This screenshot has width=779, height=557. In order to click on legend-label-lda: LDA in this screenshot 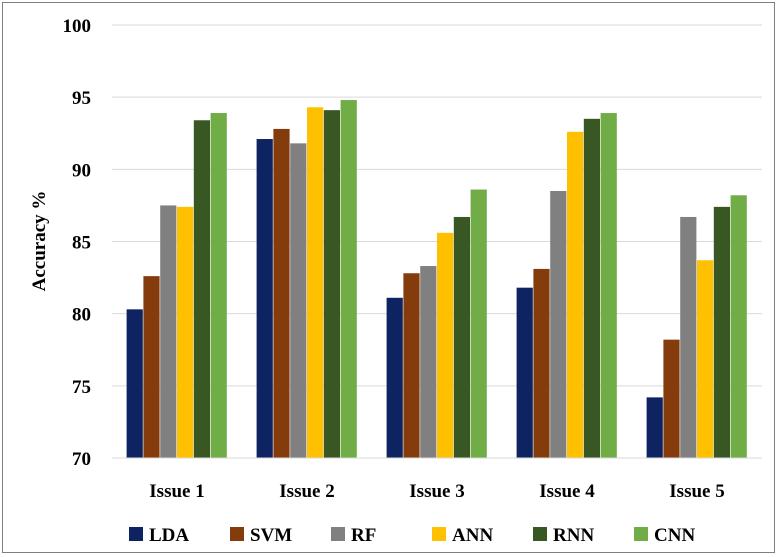, I will do `click(169, 535)`.